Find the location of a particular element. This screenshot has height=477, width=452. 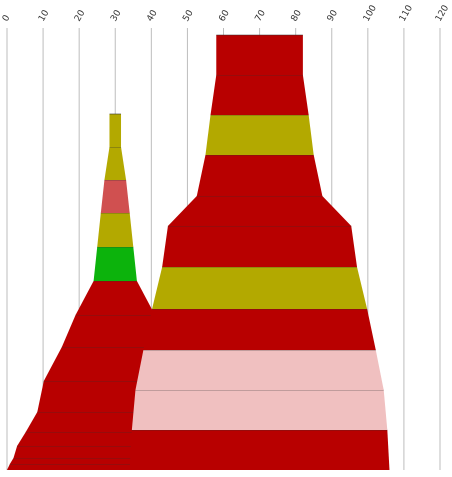

x-tick-label-100: 100 is located at coordinates (370, 13).